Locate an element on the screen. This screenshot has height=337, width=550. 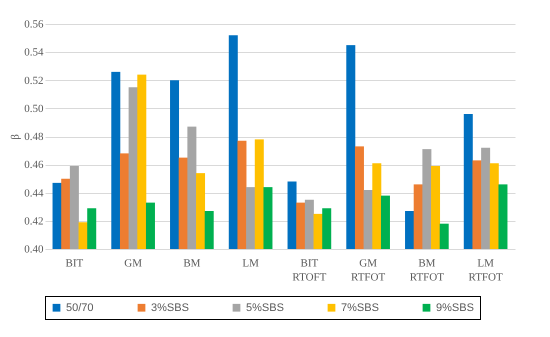
x-tick-label: BIT is located at coordinates (75, 264).